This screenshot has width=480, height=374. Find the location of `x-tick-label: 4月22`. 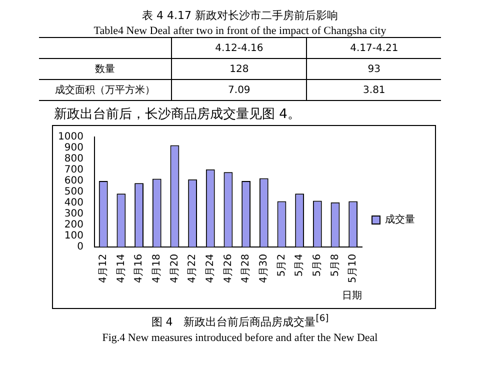

x-tick-label: 4月22 is located at coordinates (192, 269).